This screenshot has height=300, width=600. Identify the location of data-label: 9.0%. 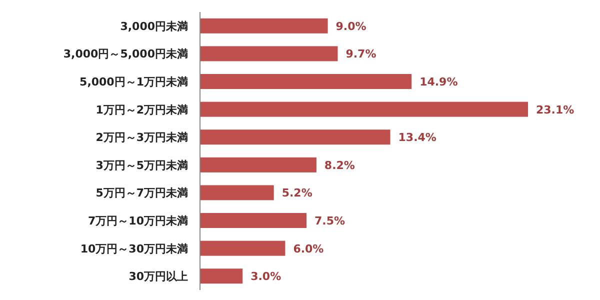
(351, 26).